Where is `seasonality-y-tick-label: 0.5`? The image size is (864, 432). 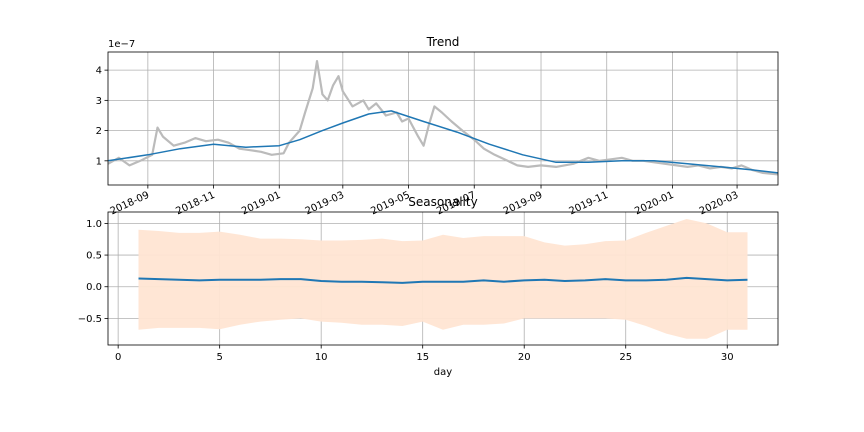 seasonality-y-tick-label: 0.5 is located at coordinates (94, 256).